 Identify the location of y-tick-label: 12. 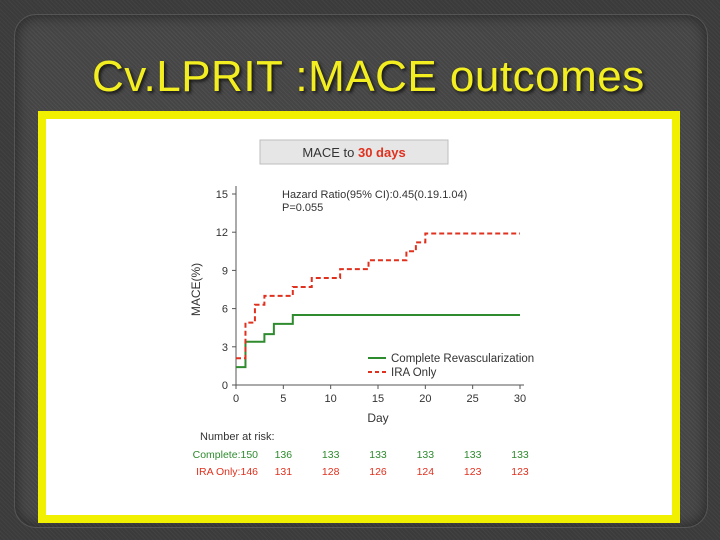
(222, 233).